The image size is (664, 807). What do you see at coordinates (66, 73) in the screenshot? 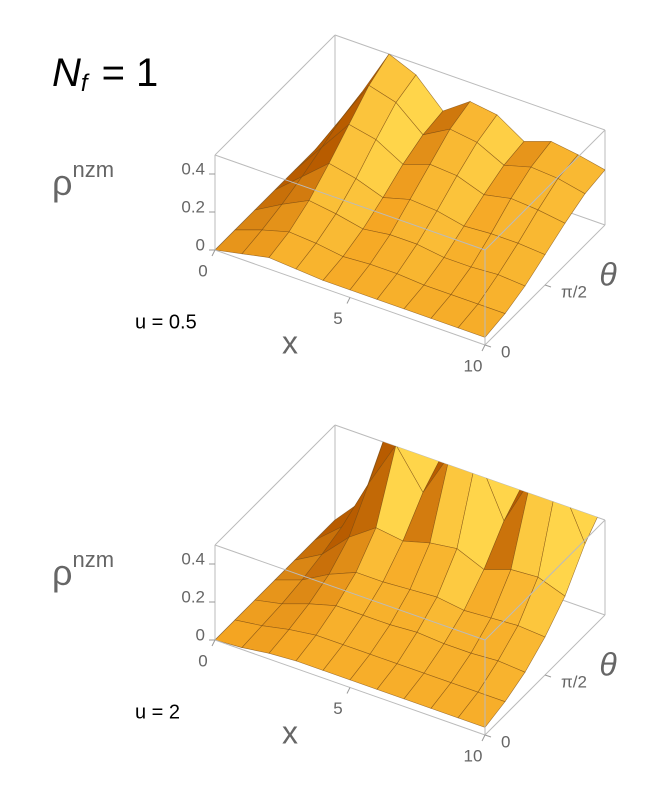
I see `title-symbol: N` at bounding box center [66, 73].